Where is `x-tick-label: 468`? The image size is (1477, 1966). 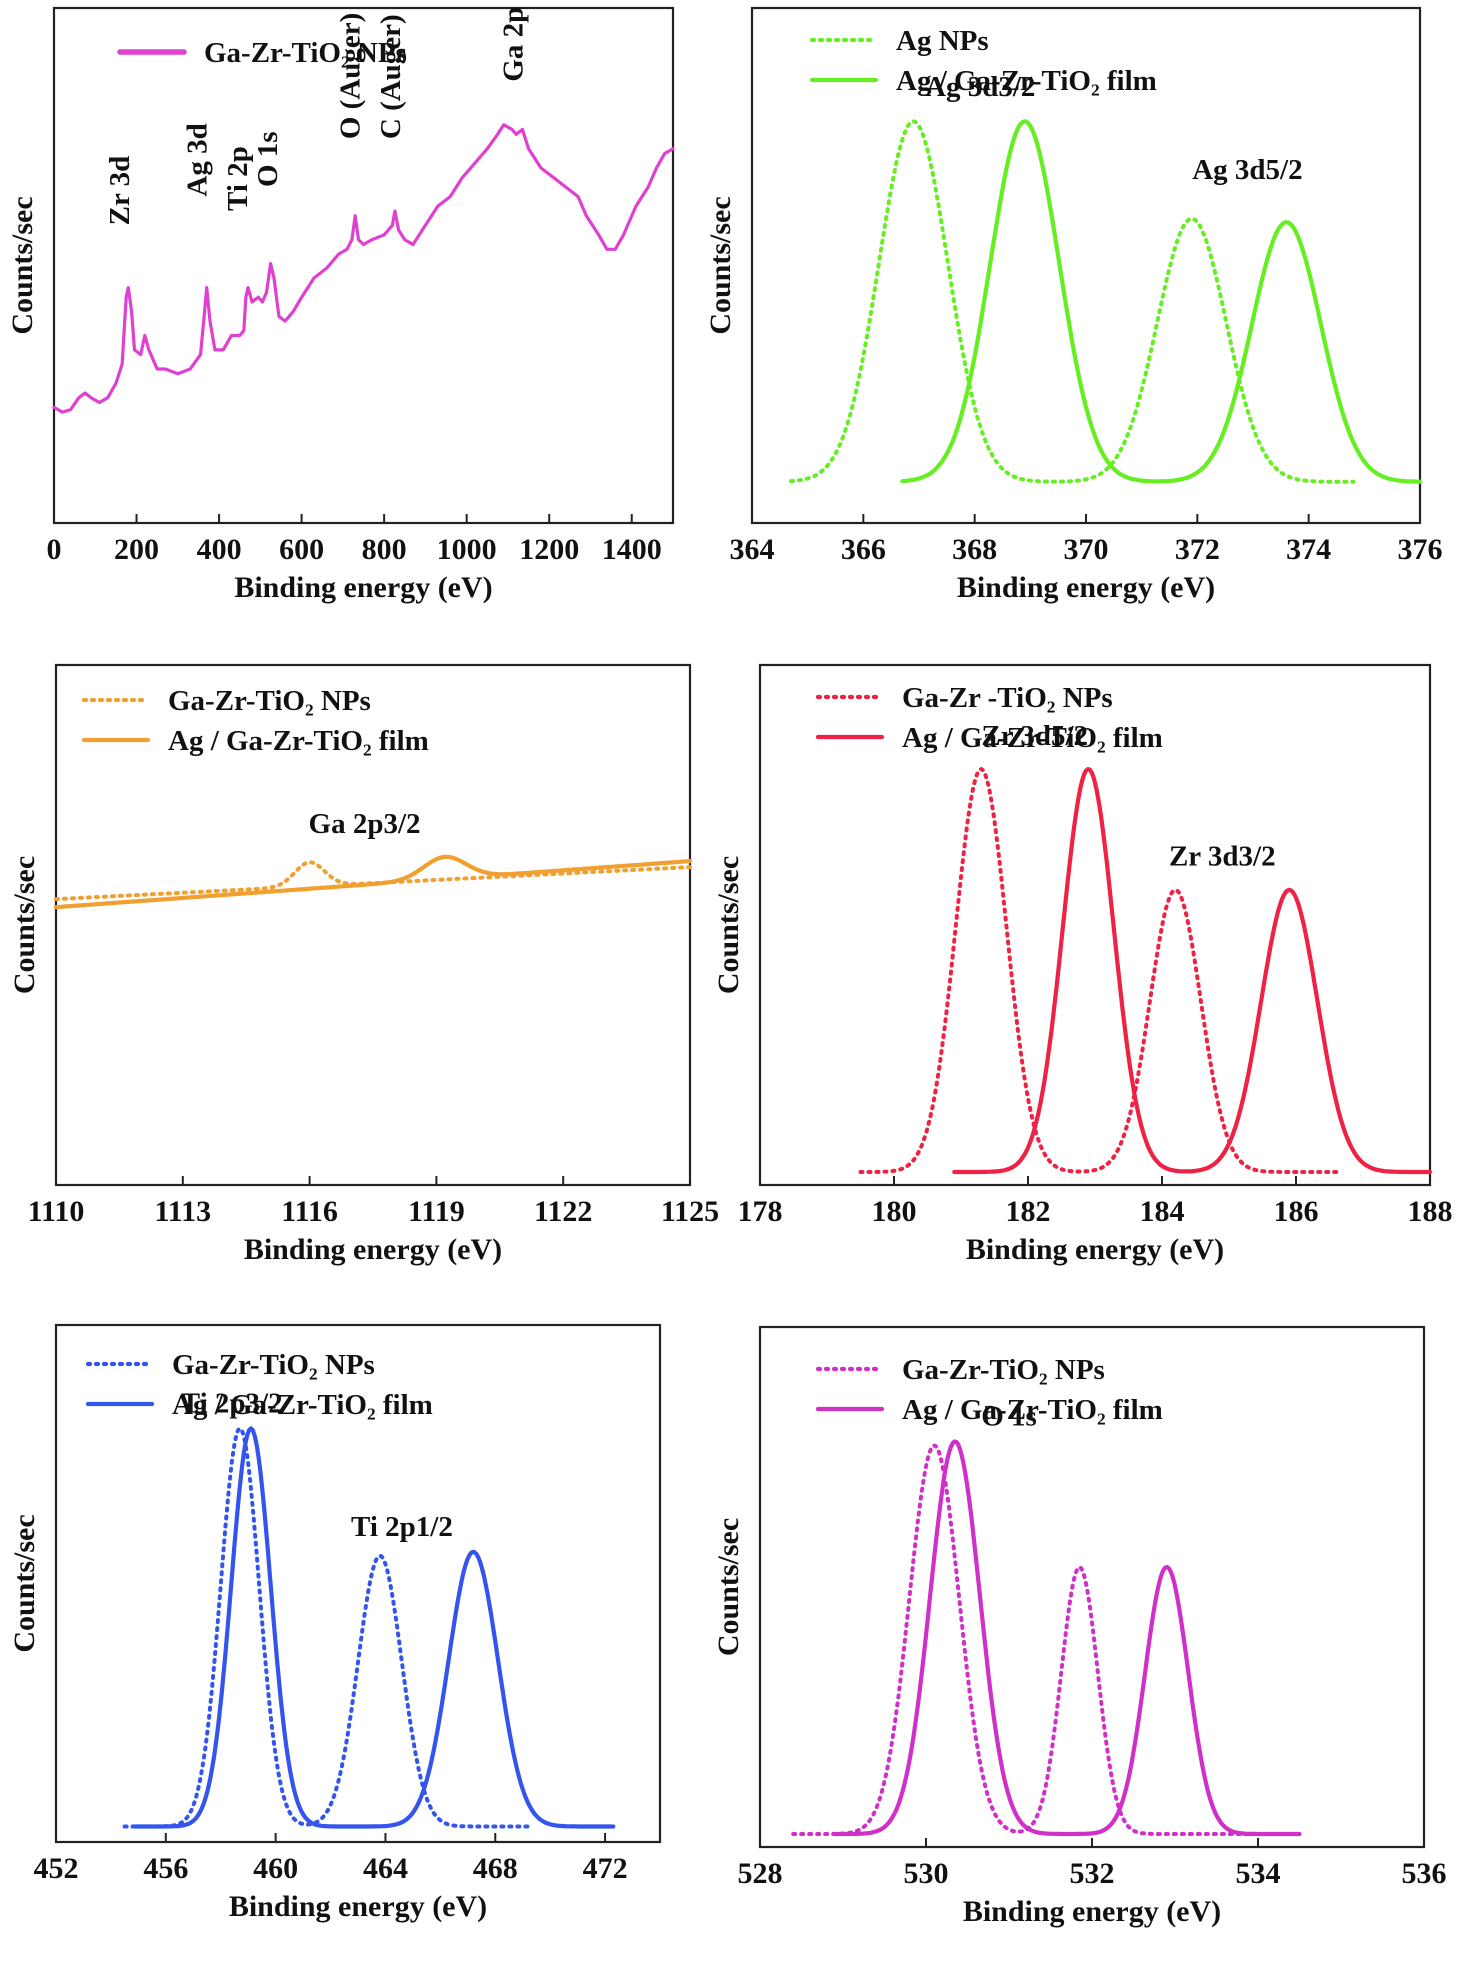 x-tick-label: 468 is located at coordinates (495, 1868).